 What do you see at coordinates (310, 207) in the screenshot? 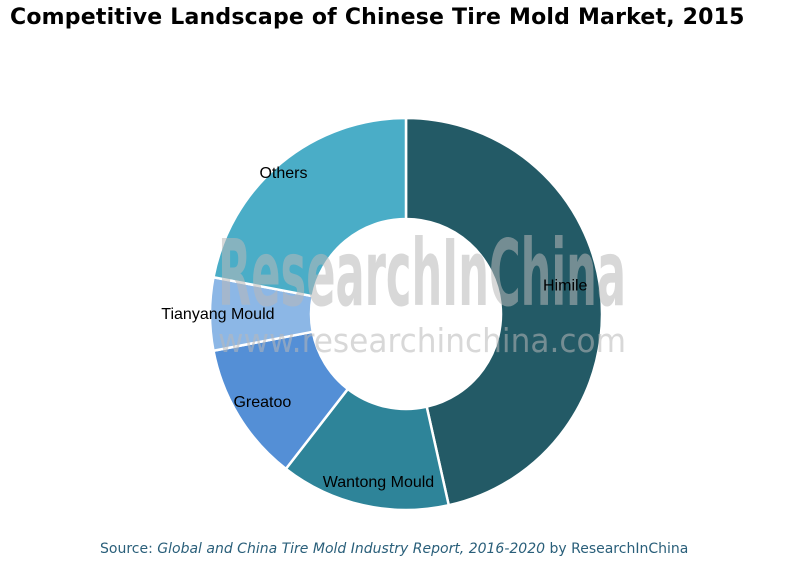
I see `slice-others` at bounding box center [310, 207].